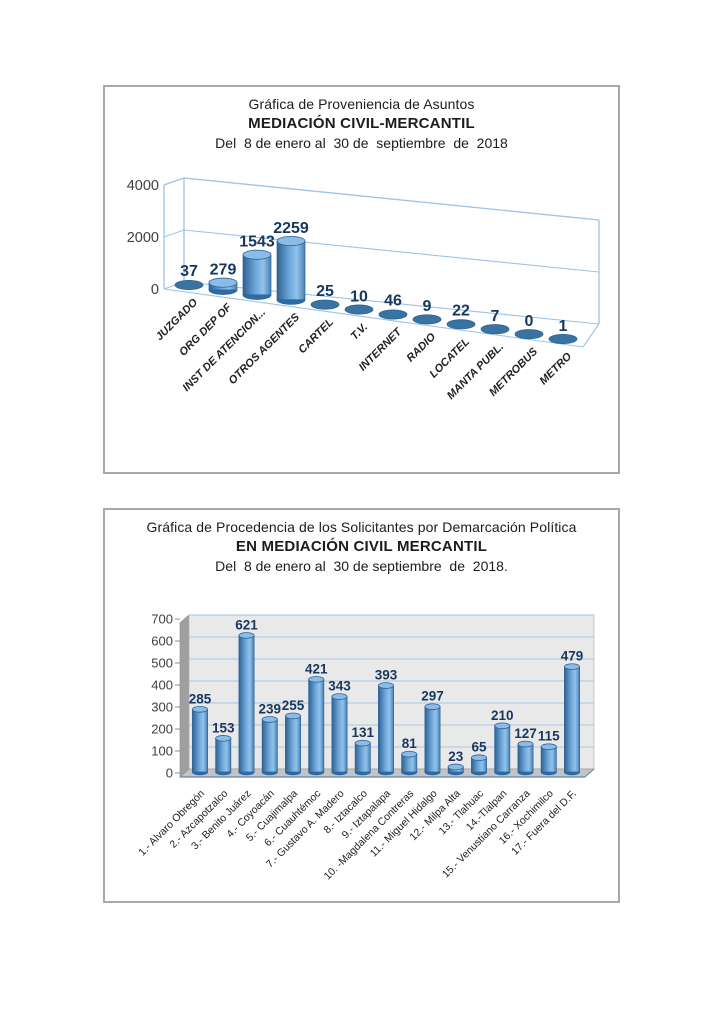 The height and width of the screenshot is (1024, 724). I want to click on chart-subtitle: EN MEDIACIÓN CIVIL MERCANTIL, so click(361, 546).